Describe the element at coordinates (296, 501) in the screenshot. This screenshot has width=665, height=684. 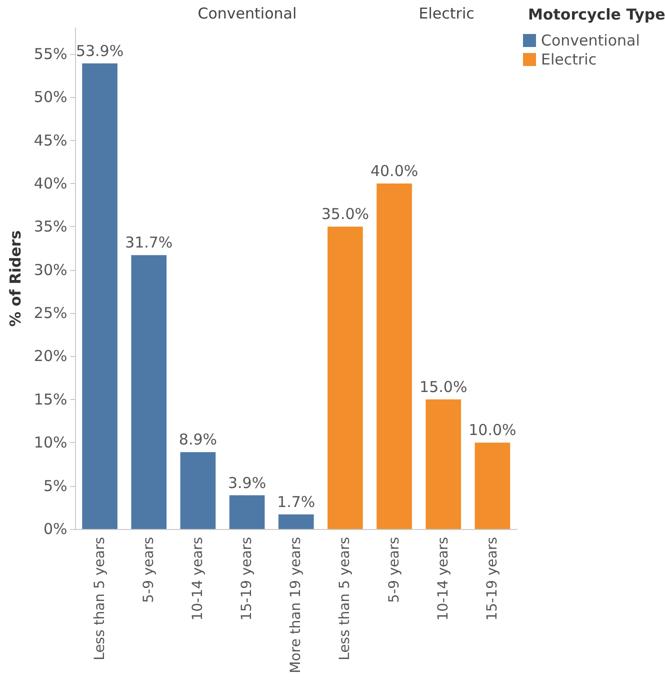
I see `data-label: 1.7%` at that location.